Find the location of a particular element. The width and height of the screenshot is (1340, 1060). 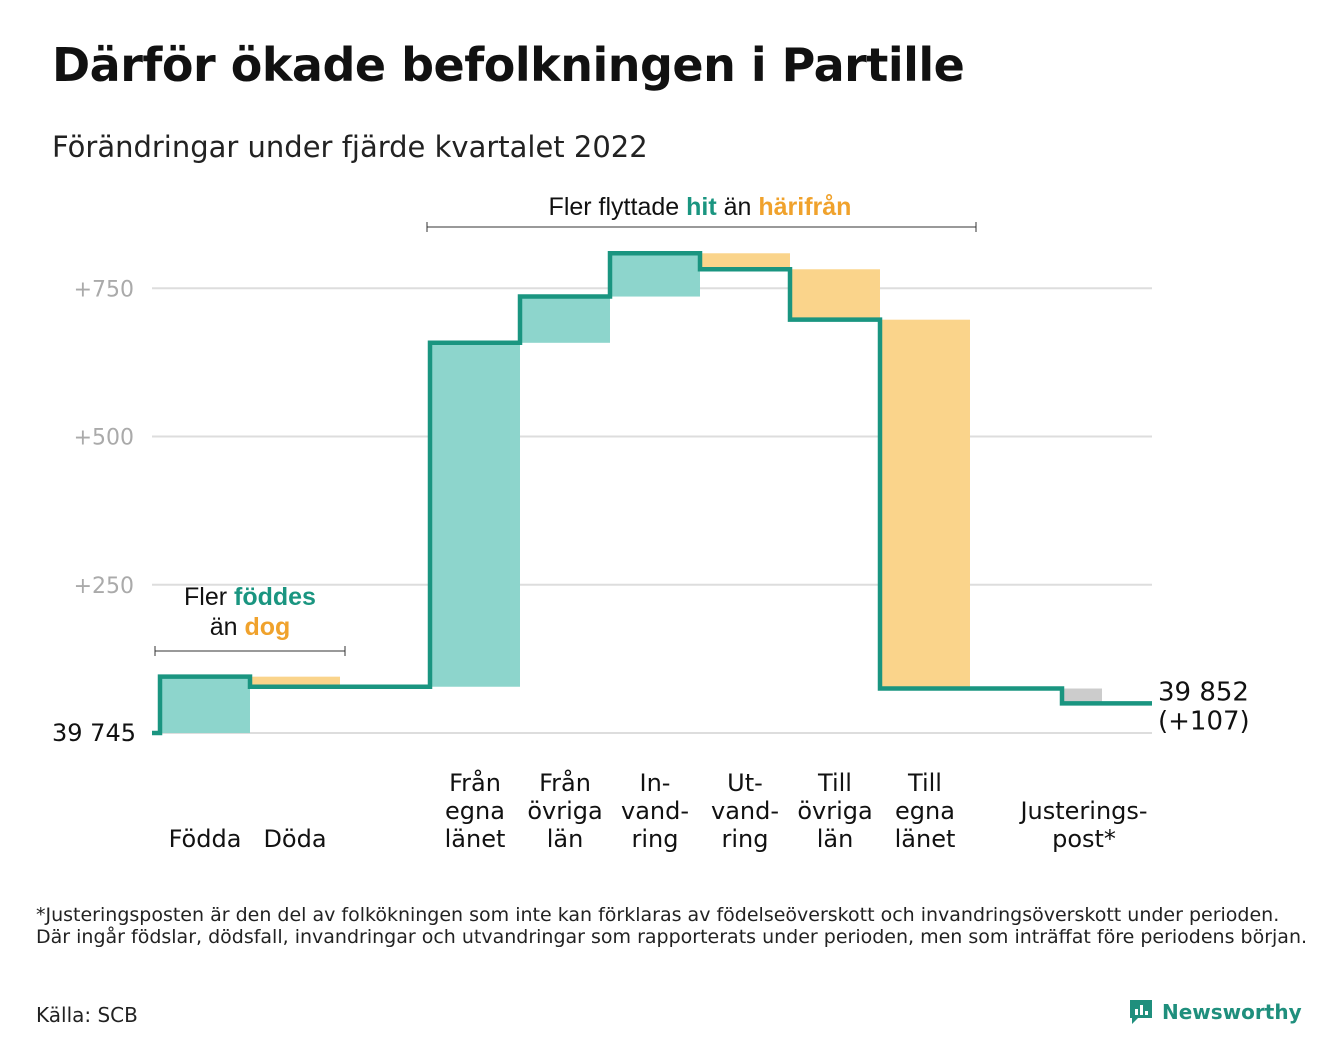

births-annotation-line2: än dog is located at coordinates (250, 627).